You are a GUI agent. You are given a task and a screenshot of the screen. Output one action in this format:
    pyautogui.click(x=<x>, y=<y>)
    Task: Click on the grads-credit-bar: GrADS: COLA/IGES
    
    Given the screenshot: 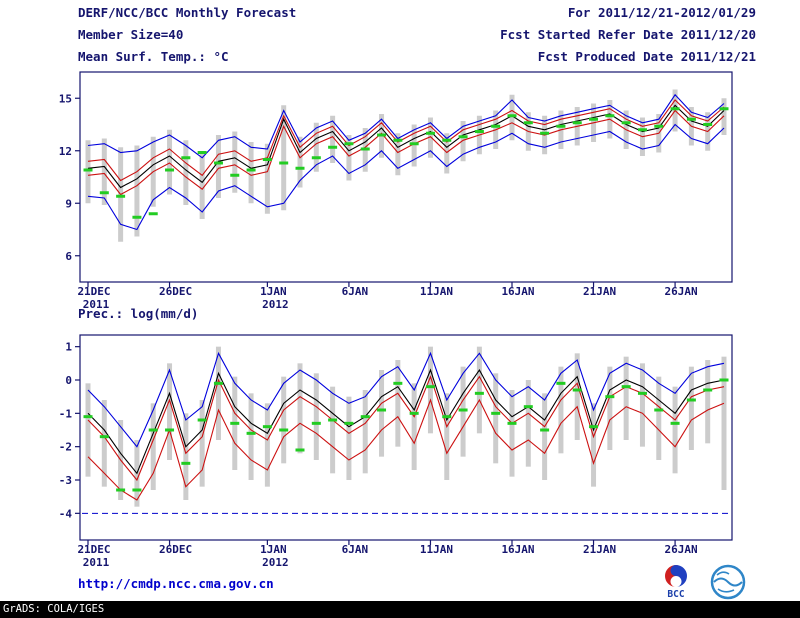 What is the action you would take?
    pyautogui.click(x=400, y=609)
    